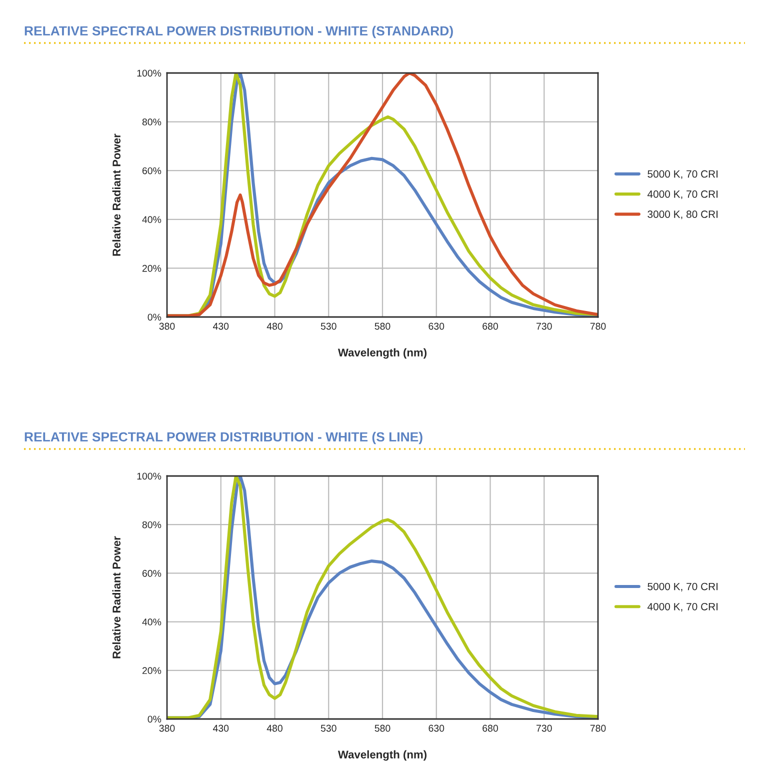  What do you see at coordinates (238, 32) in the screenshot?
I see `chart-title: RELATIVE SPECTRAL POWER DISTRIBUTION - WHITE (STANDARD)` at bounding box center [238, 32].